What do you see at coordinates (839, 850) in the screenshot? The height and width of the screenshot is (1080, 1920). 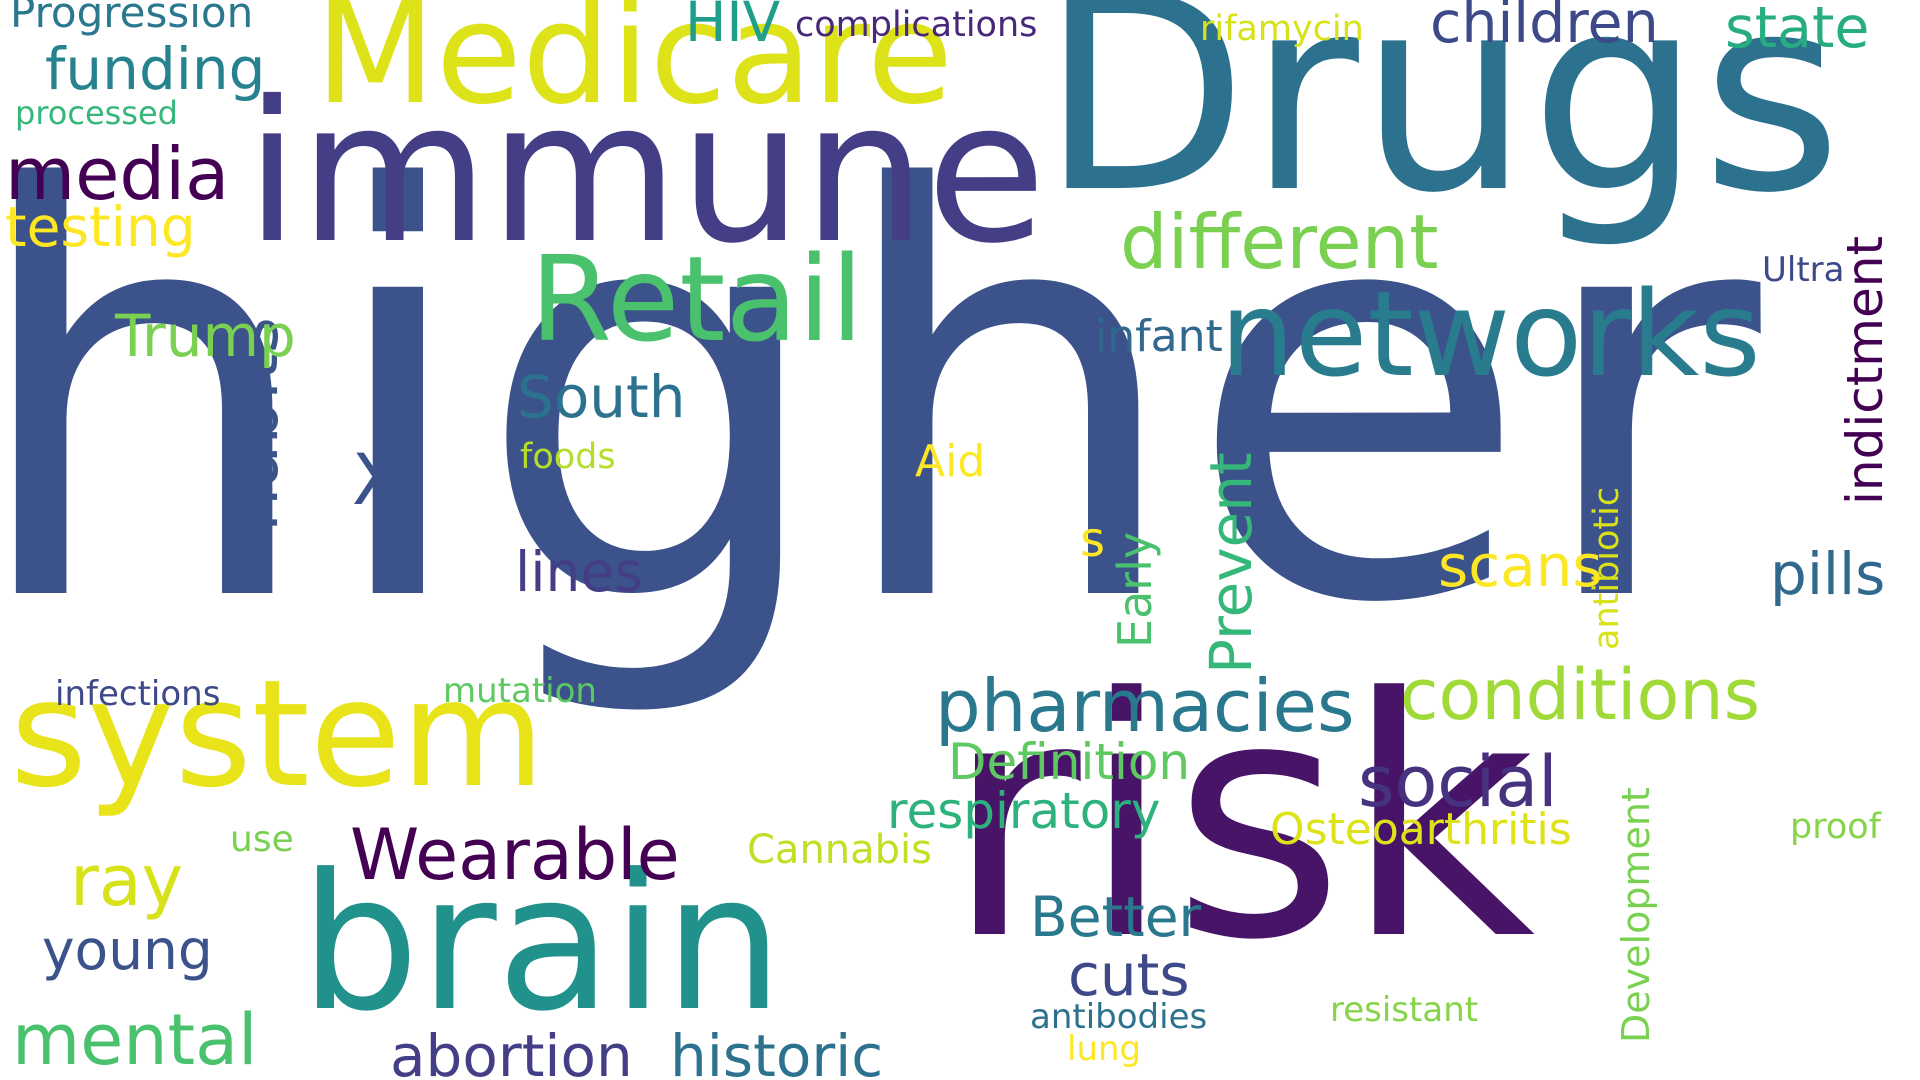 I see `w-cannabis: Cannabis` at bounding box center [839, 850].